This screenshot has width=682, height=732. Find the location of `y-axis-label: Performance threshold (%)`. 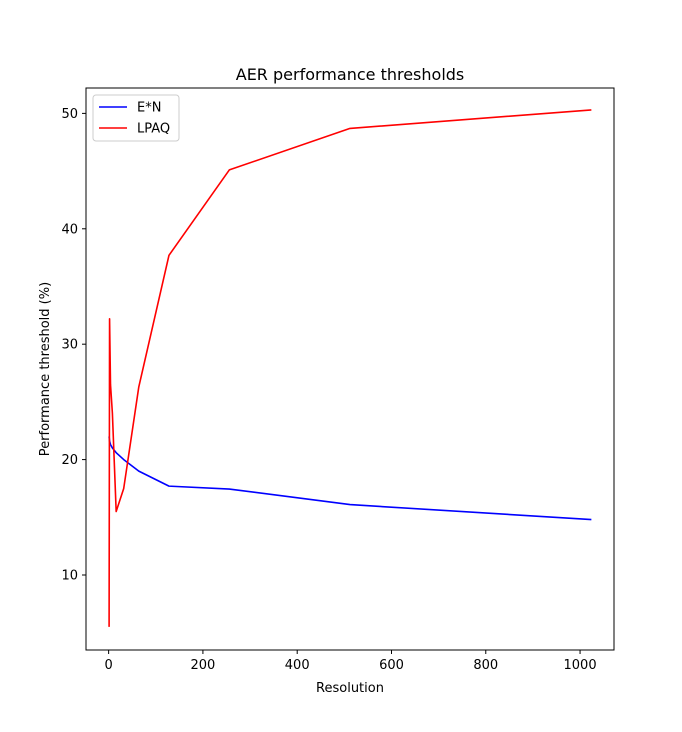

y-axis-label: Performance threshold (%) is located at coordinates (45, 369).